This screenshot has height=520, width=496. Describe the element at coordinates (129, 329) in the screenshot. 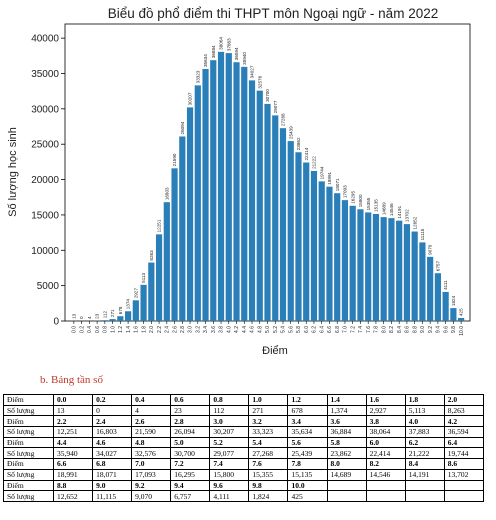

I see `x-tick-label-1.4: 1.4` at that location.